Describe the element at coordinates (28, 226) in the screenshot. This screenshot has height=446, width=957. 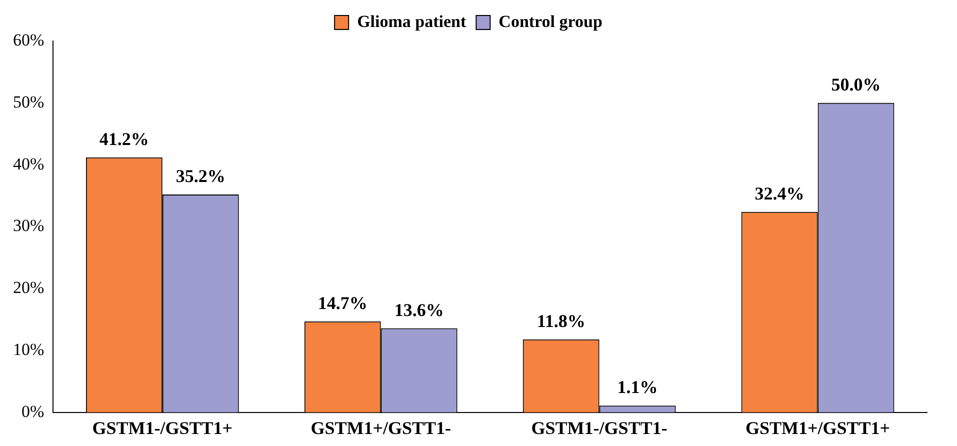
I see `y-tick-label: 30%` at that location.